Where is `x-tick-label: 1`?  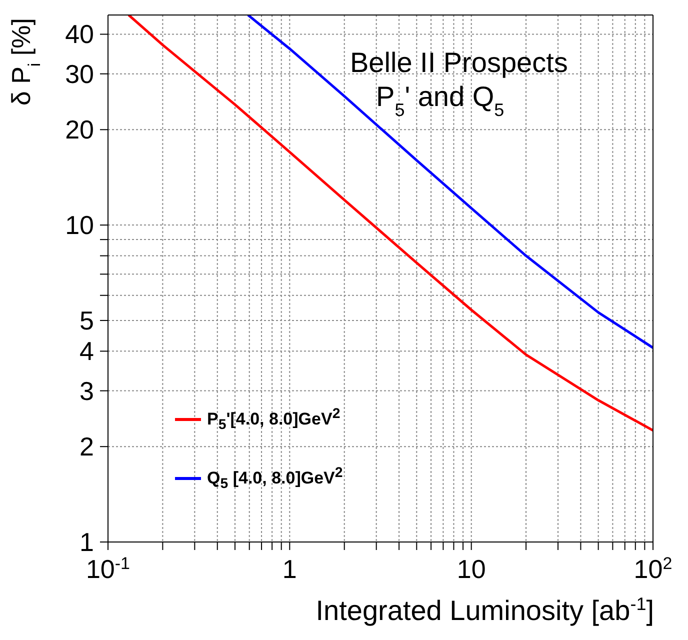 x-tick-label: 1 is located at coordinates (289, 569).